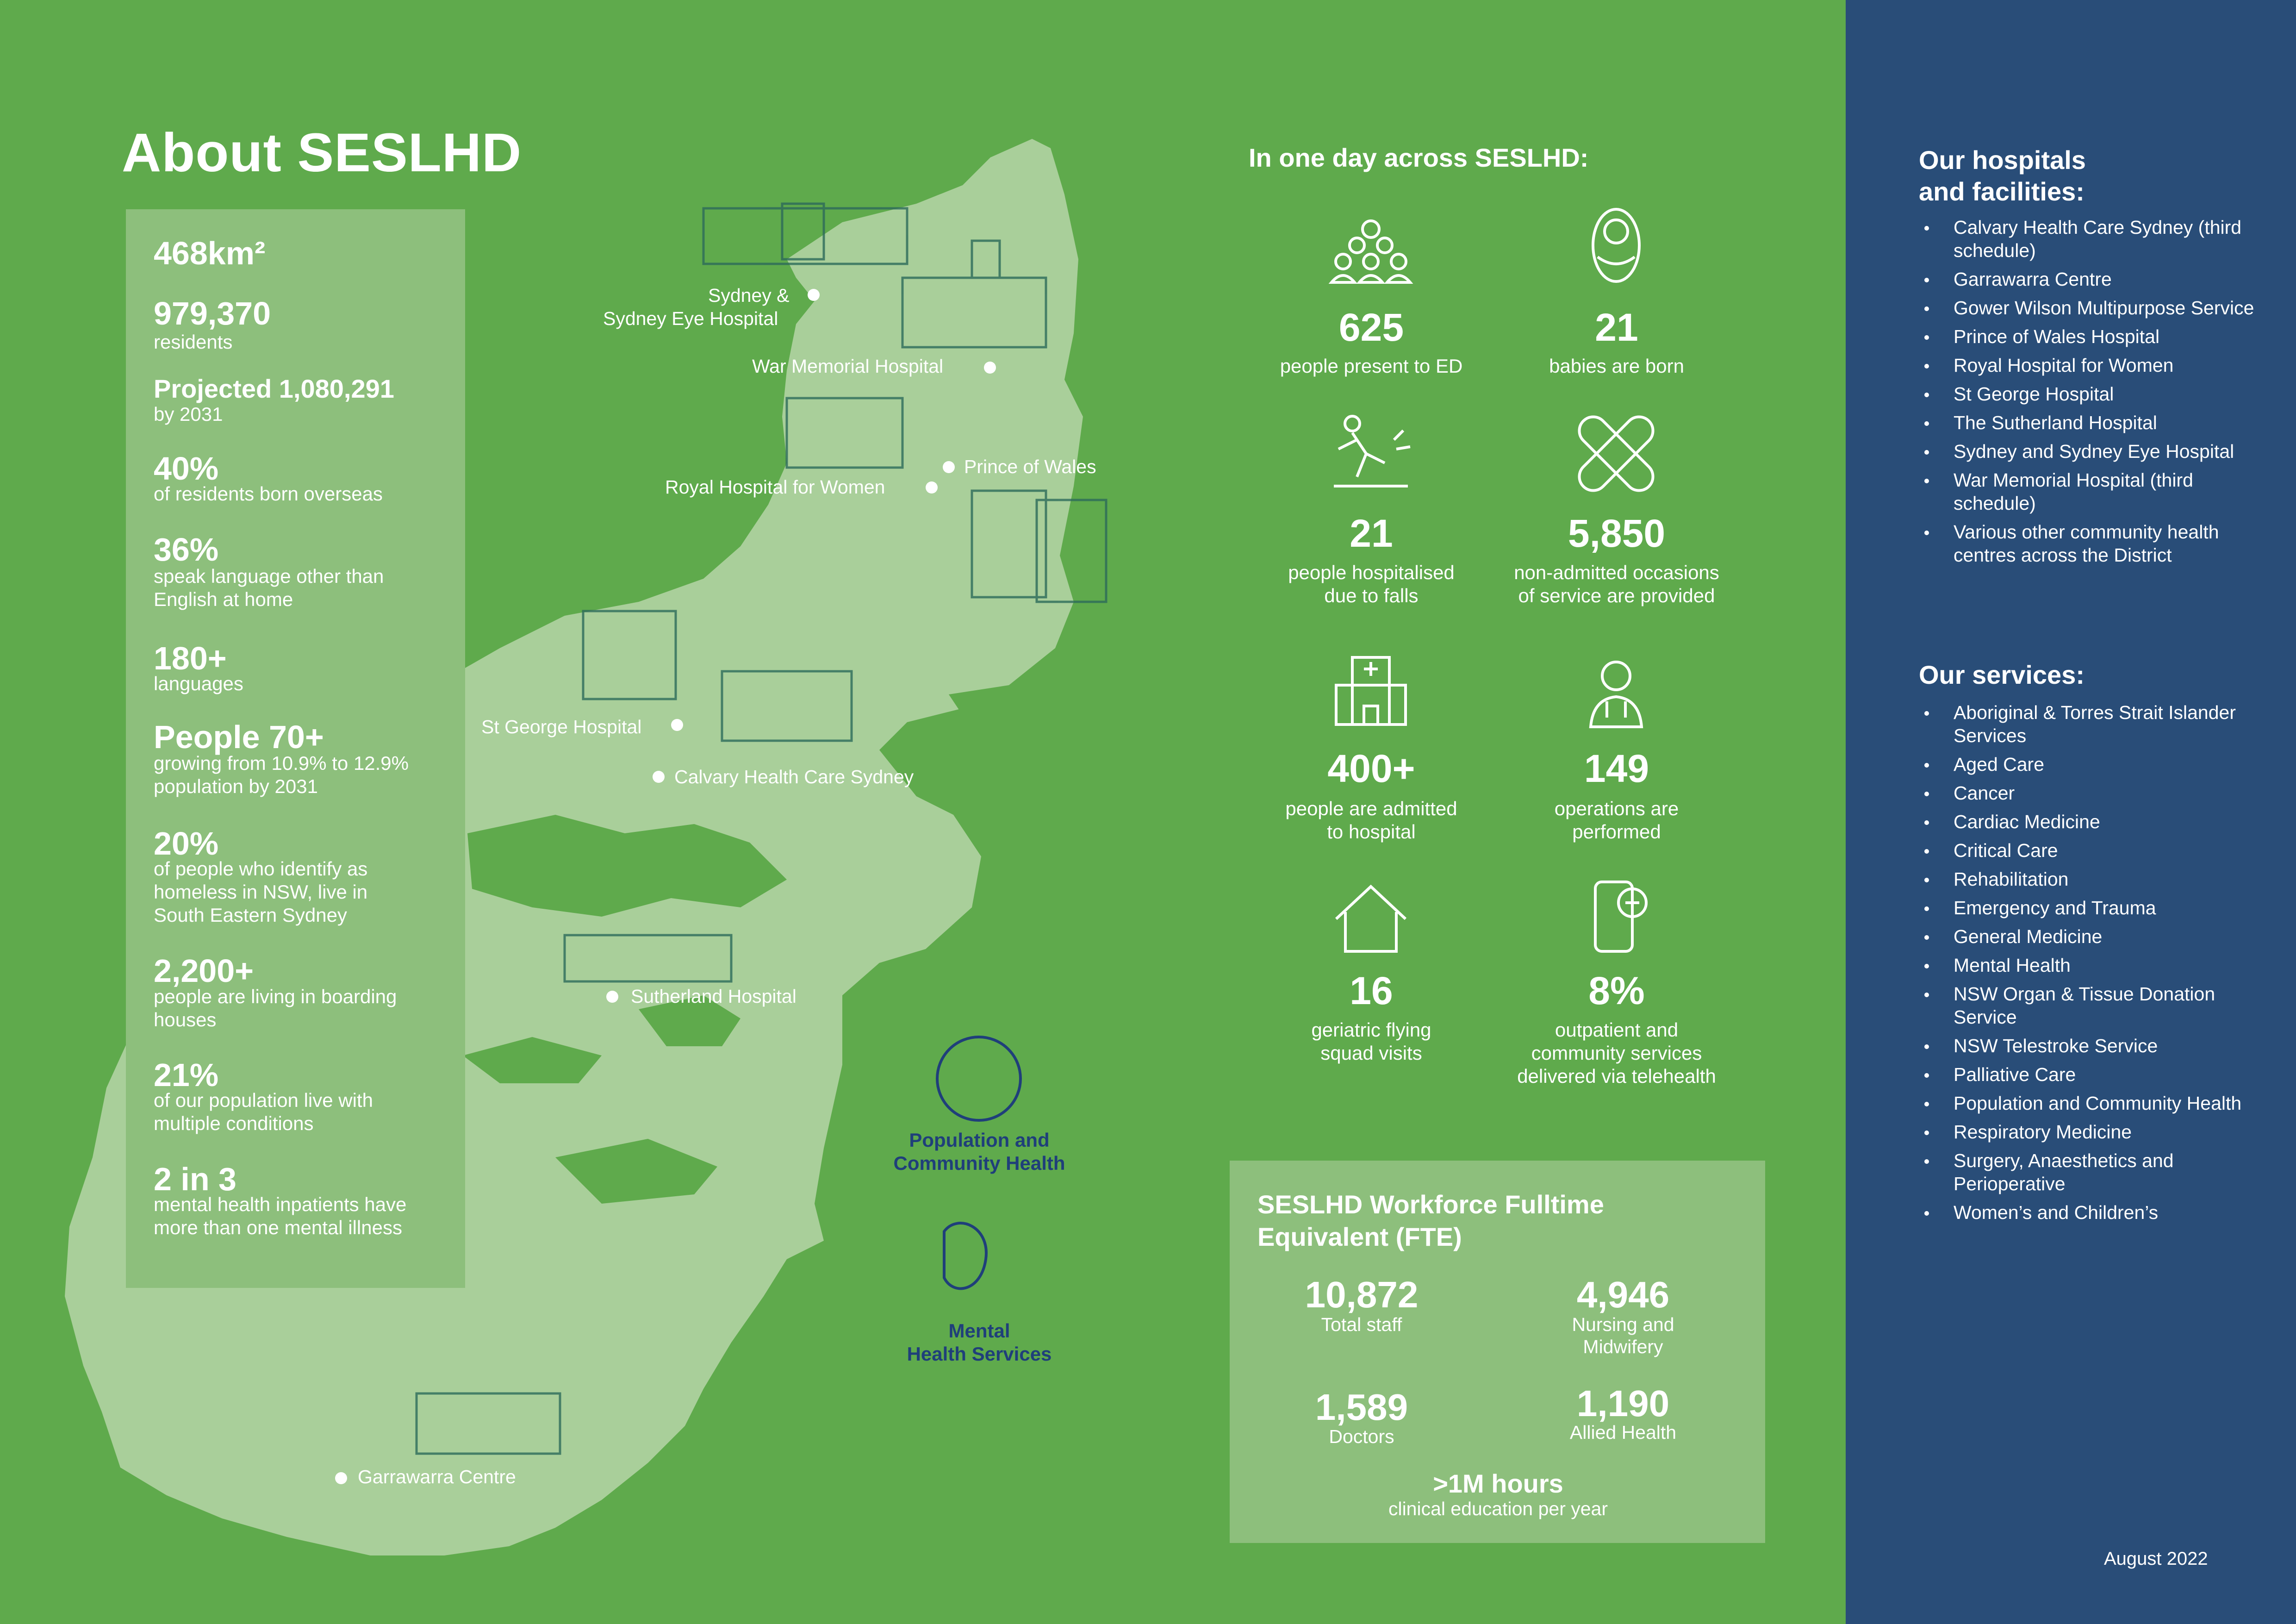 This screenshot has height=1624, width=2296. What do you see at coordinates (713, 996) in the screenshot?
I see `map-label-sutherland: Sutherland Hospital` at bounding box center [713, 996].